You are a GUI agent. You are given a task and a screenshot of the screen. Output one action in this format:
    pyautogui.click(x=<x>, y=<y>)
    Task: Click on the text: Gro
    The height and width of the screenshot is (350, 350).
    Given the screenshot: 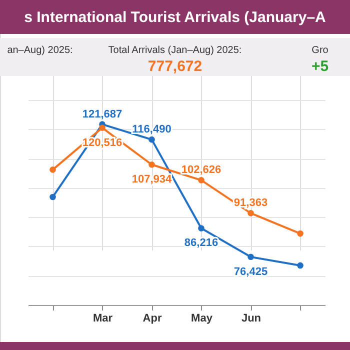 What is the action you would take?
    pyautogui.click(x=320, y=50)
    